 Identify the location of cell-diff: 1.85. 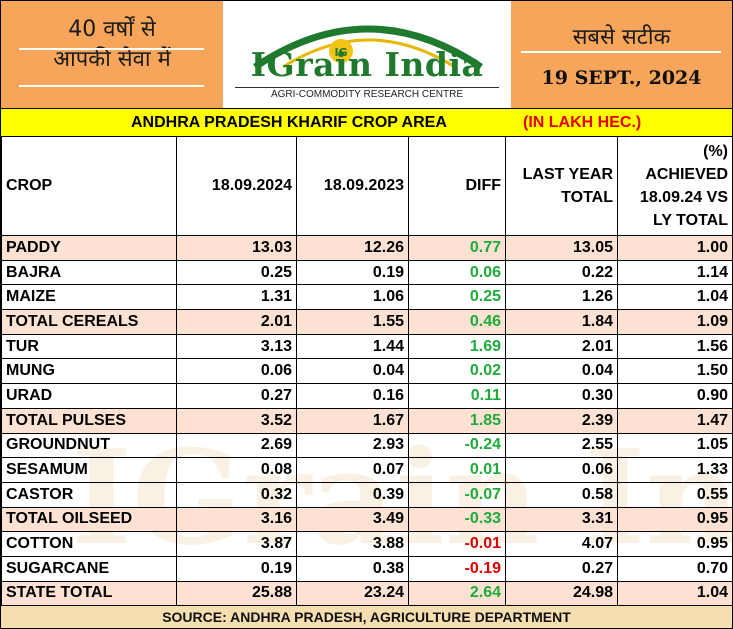
(457, 420).